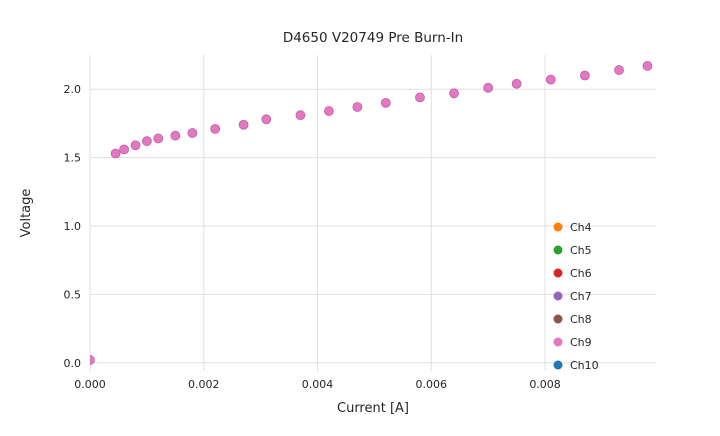  I want to click on y-tick-label: 2.0, so click(73, 89).